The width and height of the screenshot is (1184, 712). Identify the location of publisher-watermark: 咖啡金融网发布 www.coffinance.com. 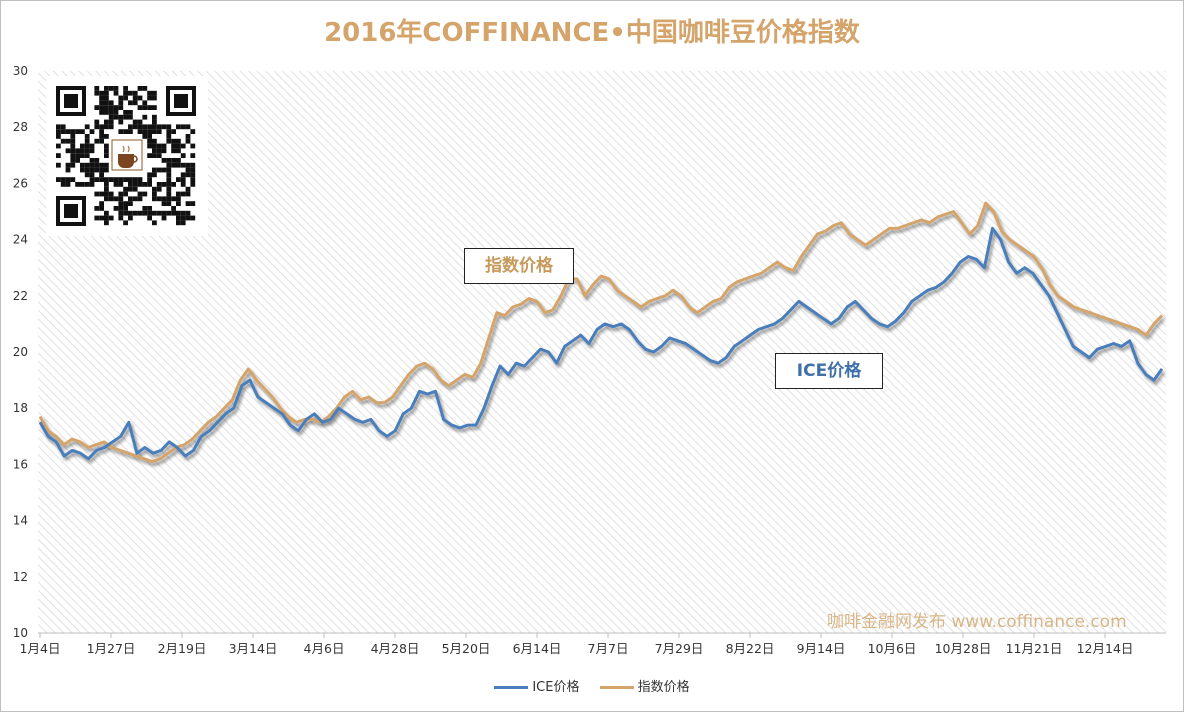
(977, 622).